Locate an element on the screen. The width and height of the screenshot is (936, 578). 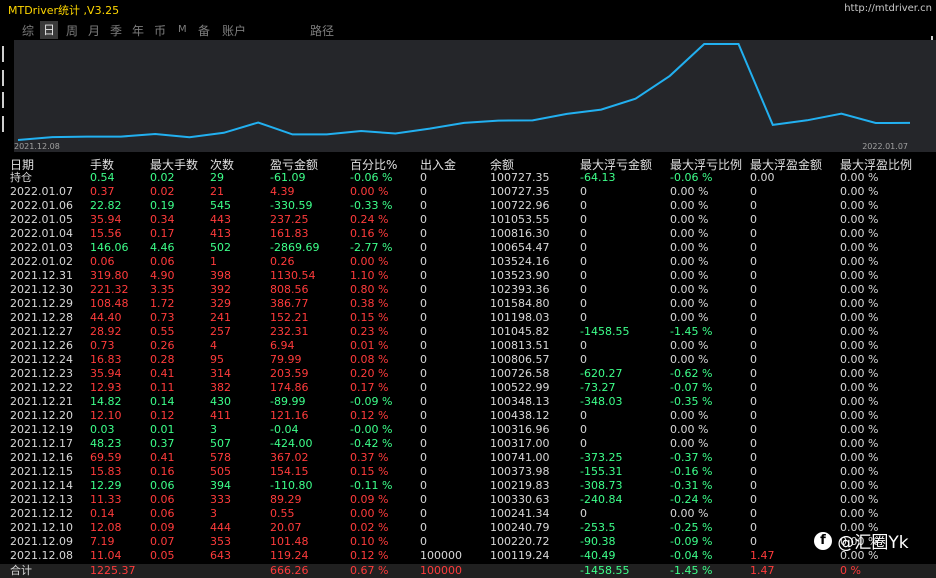
col-lots: 手数 is located at coordinates (102, 165).